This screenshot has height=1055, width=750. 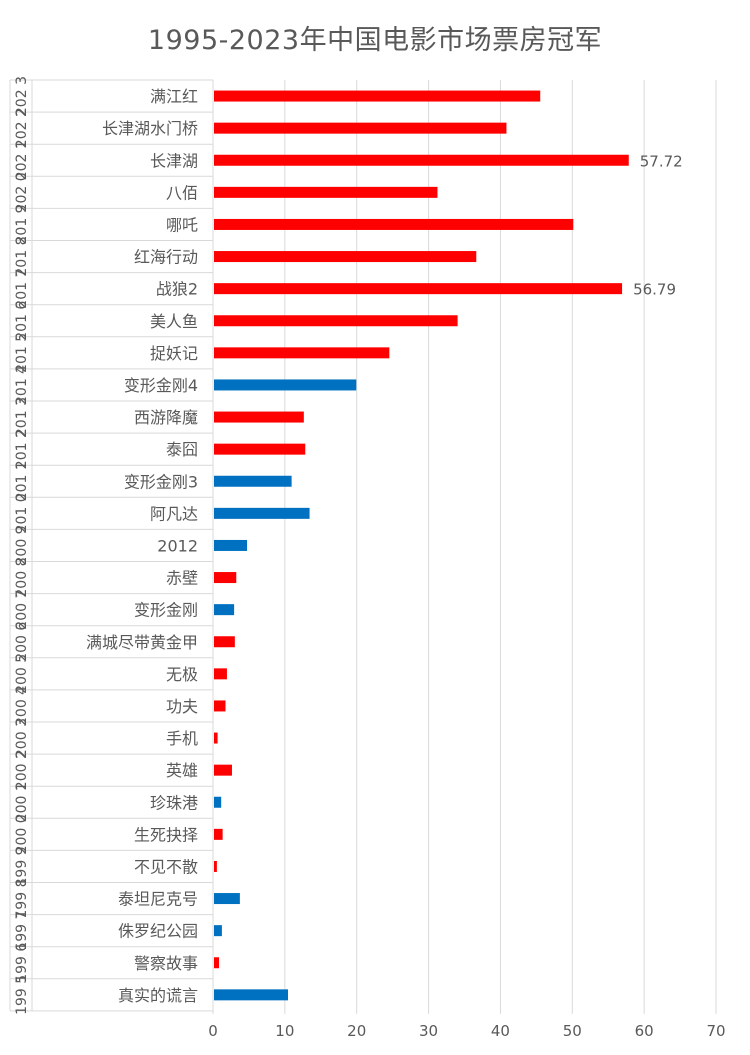 What do you see at coordinates (22, 96) in the screenshot?
I see `year-label: 202 3` at bounding box center [22, 96].